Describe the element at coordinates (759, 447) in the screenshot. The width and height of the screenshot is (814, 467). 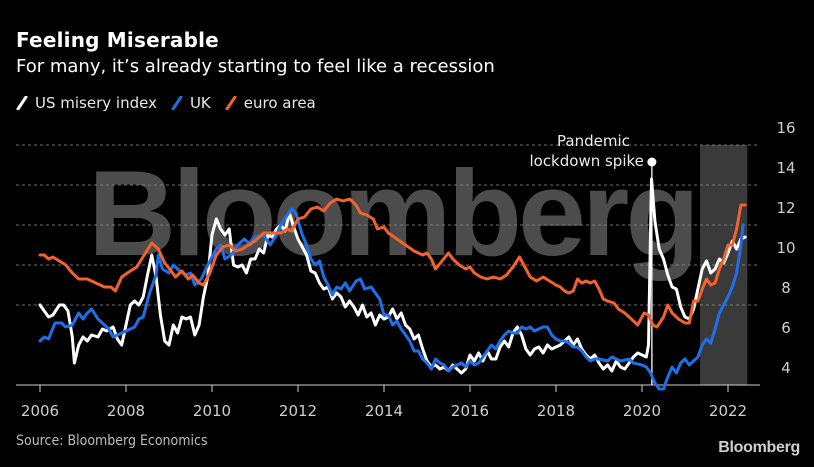
I see `bloomberg-logo: Bloomberg` at that location.